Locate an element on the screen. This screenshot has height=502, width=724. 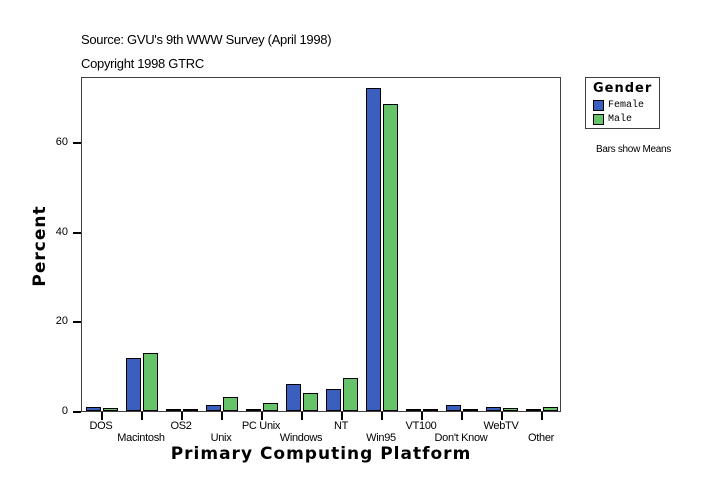
x-tick-label: Macintosh is located at coordinates (141, 438).